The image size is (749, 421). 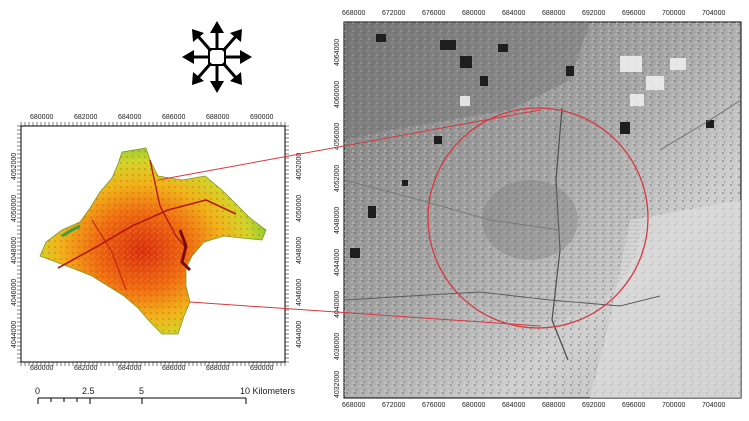 What do you see at coordinates (142, 391) in the screenshot?
I see `scale-label: 5` at bounding box center [142, 391].